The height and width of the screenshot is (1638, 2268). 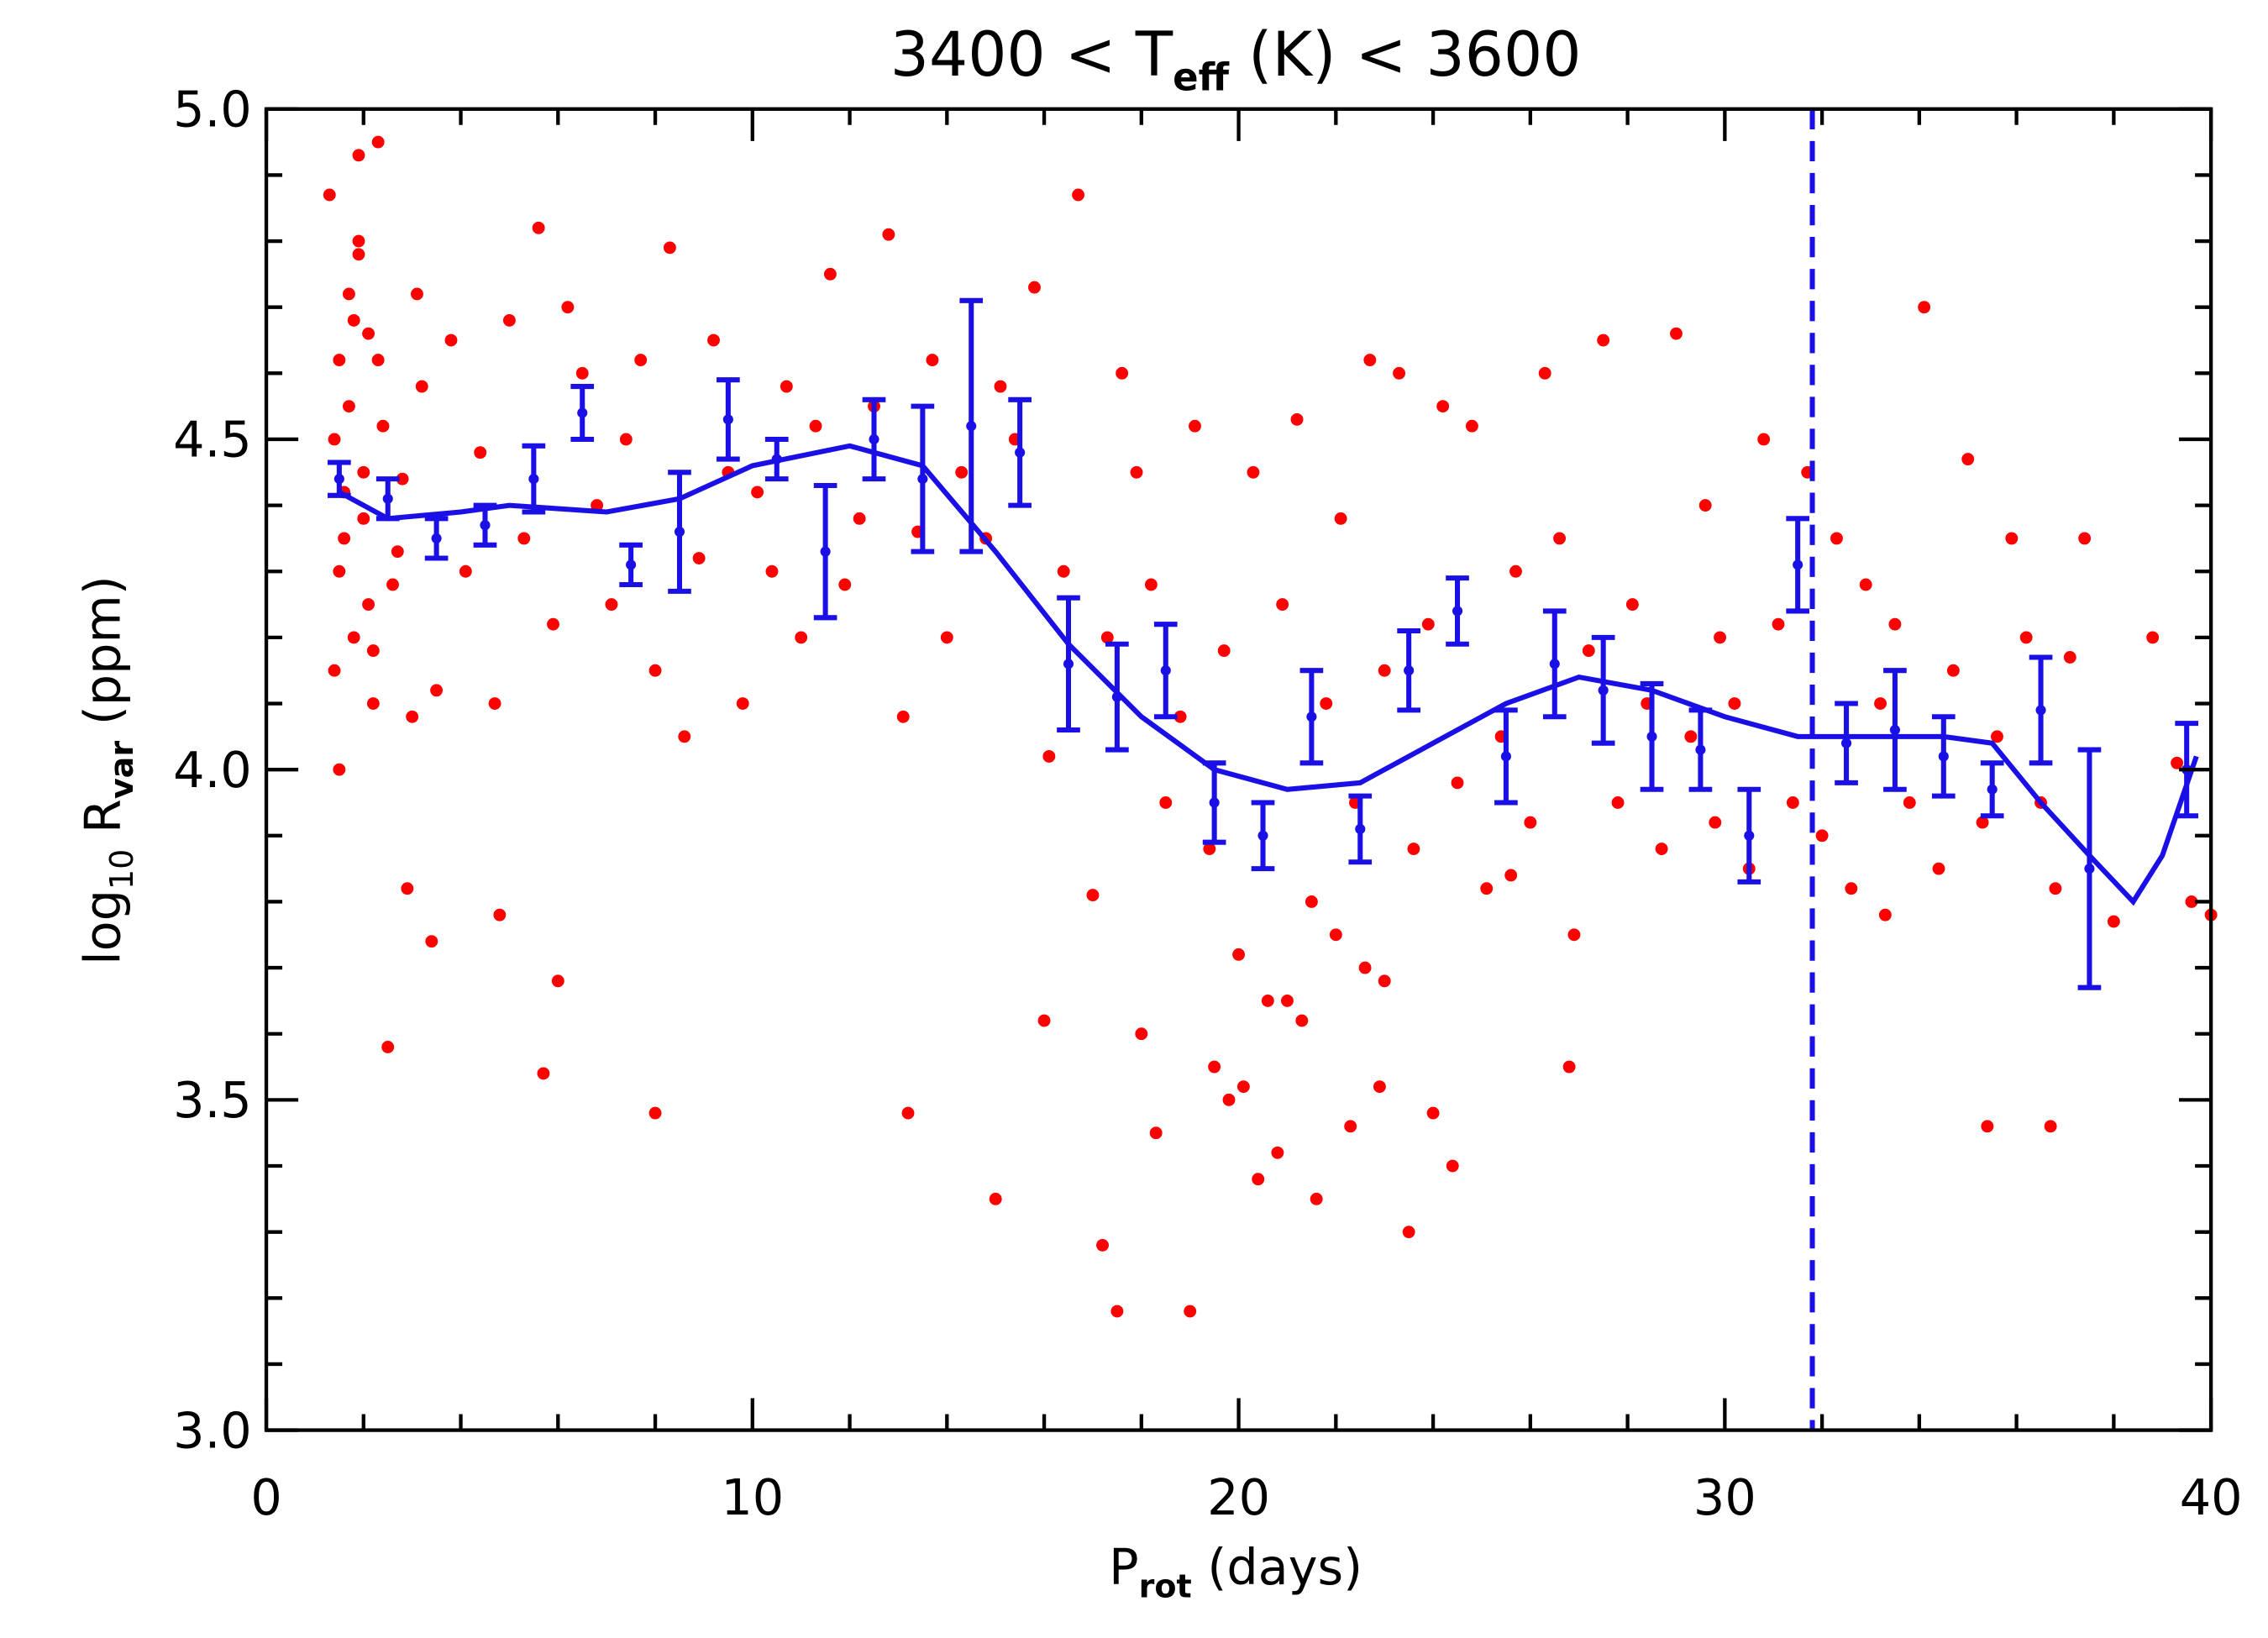 I want to click on chart-title: 3400 < Teff (K) < 3600, so click(x=1236, y=59).